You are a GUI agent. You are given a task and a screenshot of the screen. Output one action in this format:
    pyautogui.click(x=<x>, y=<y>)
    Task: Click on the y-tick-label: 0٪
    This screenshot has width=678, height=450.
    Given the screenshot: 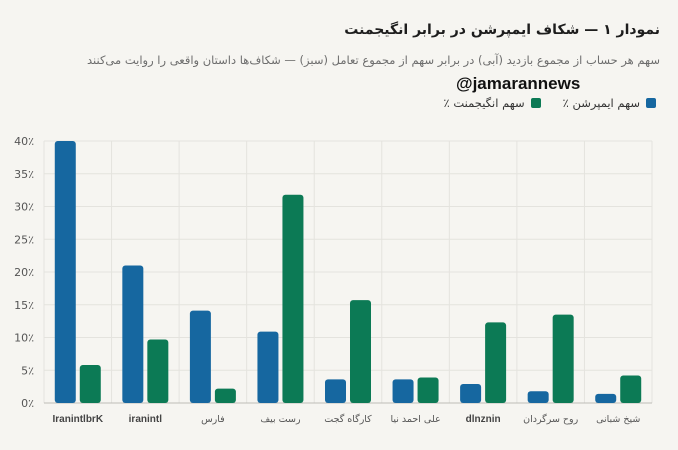 What is the action you would take?
    pyautogui.click(x=27, y=403)
    